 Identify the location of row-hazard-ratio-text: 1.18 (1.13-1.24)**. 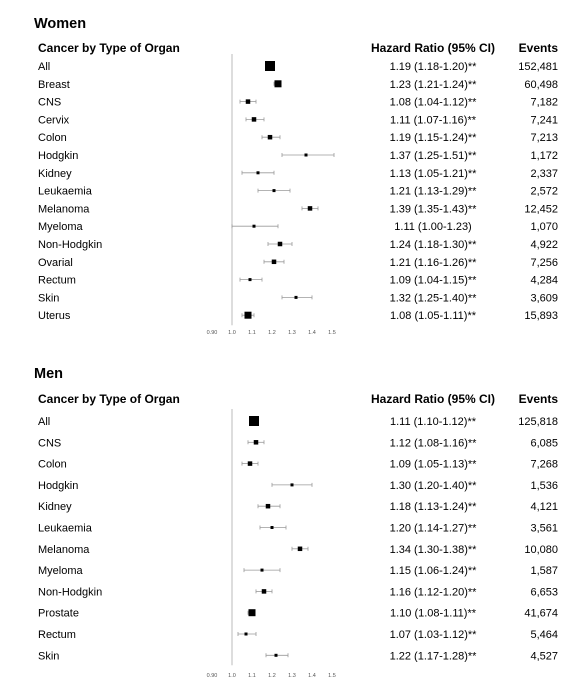
(434, 507).